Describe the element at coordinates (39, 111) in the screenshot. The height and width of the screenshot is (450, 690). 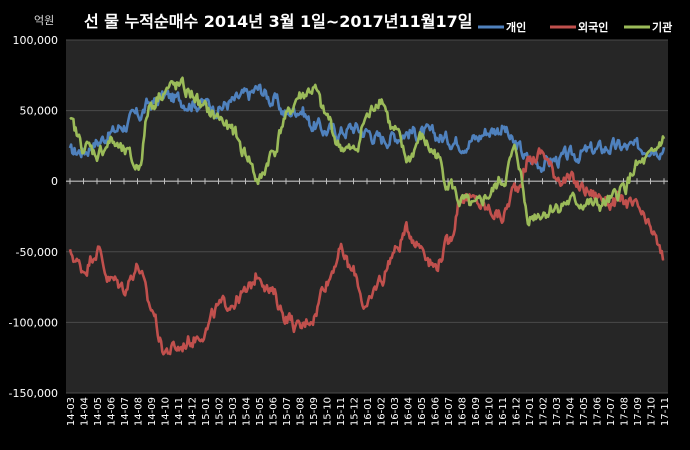
I see `y-tick-label: 50,000` at that location.